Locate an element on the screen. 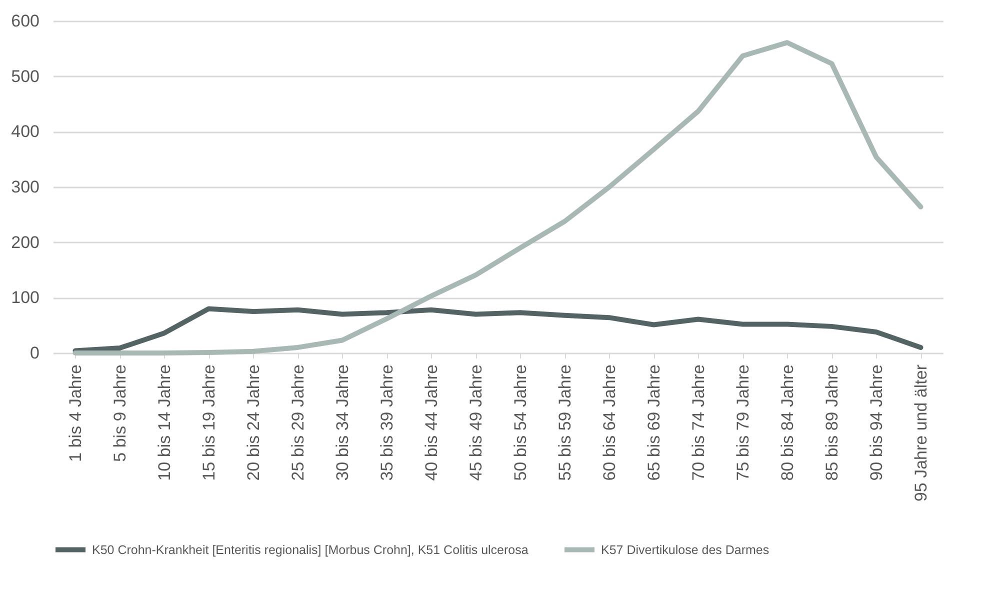  x-tick-label: 15 bis 19 Jahre is located at coordinates (208, 422).